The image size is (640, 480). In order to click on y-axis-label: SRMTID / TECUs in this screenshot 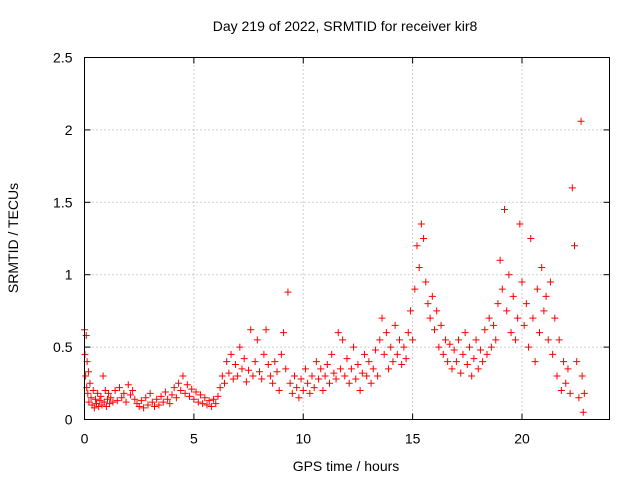, I will do `click(13, 238)`.